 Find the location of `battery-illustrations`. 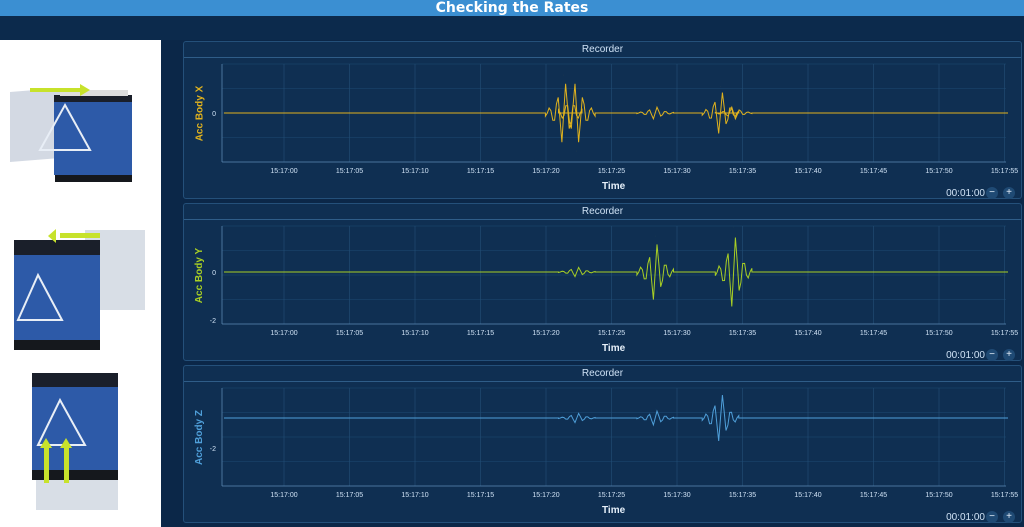

battery-illustrations is located at coordinates (77, 297).